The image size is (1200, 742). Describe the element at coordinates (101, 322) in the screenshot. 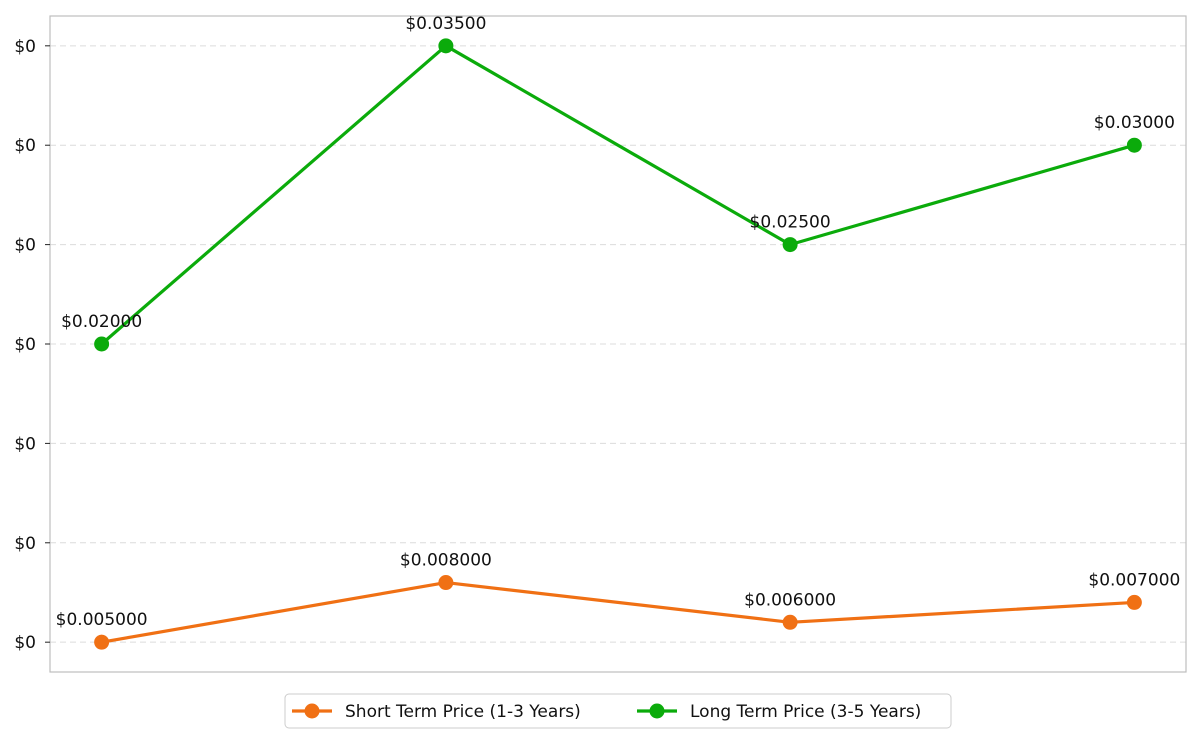

I see `data-label: $0.02000` at that location.